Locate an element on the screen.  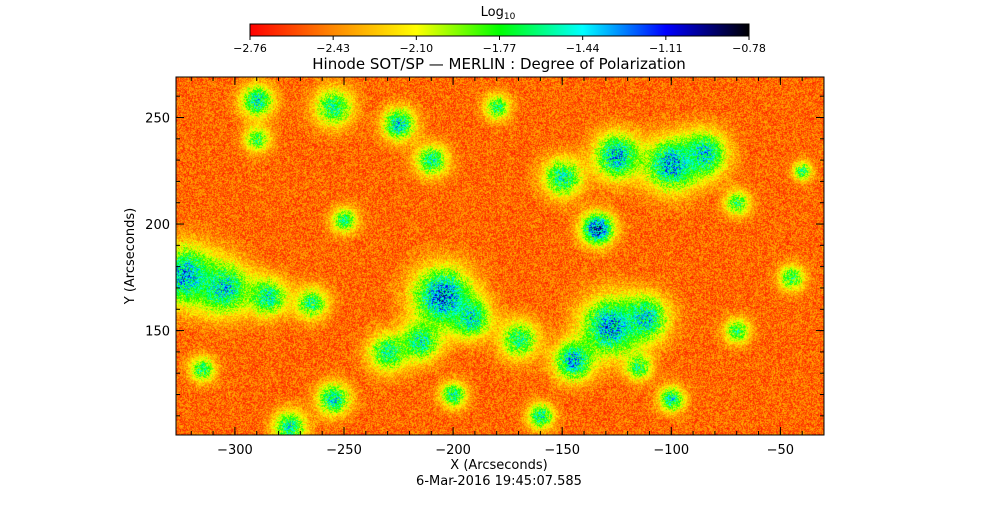
timestamp: 6-Mar-2016 19:45:07.585 is located at coordinates (499, 481).